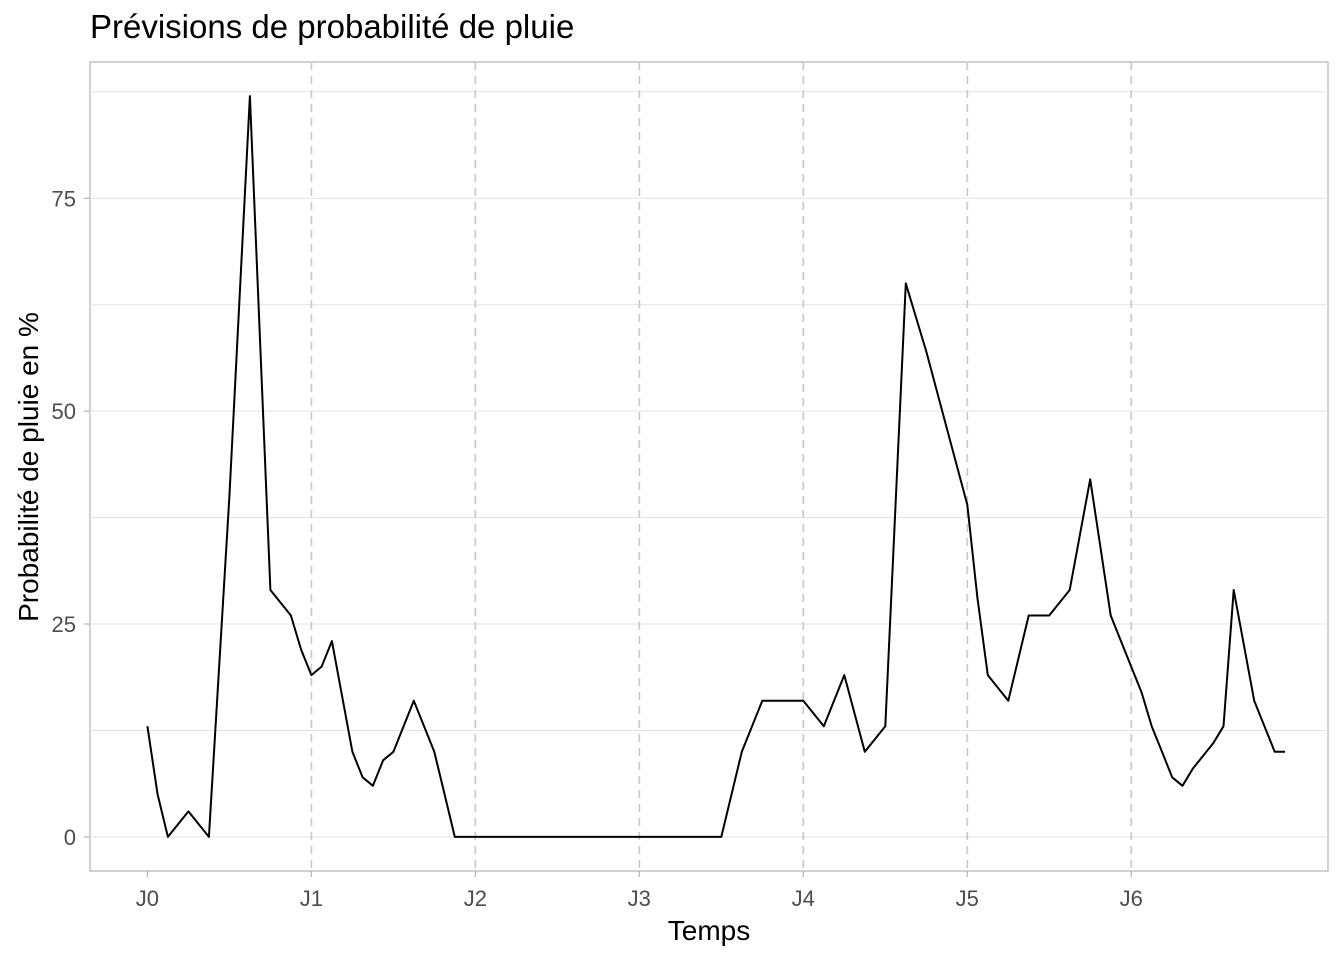 This screenshot has height=960, width=1344. I want to click on chart-title: Prévisions de probabilité de pluie, so click(332, 26).